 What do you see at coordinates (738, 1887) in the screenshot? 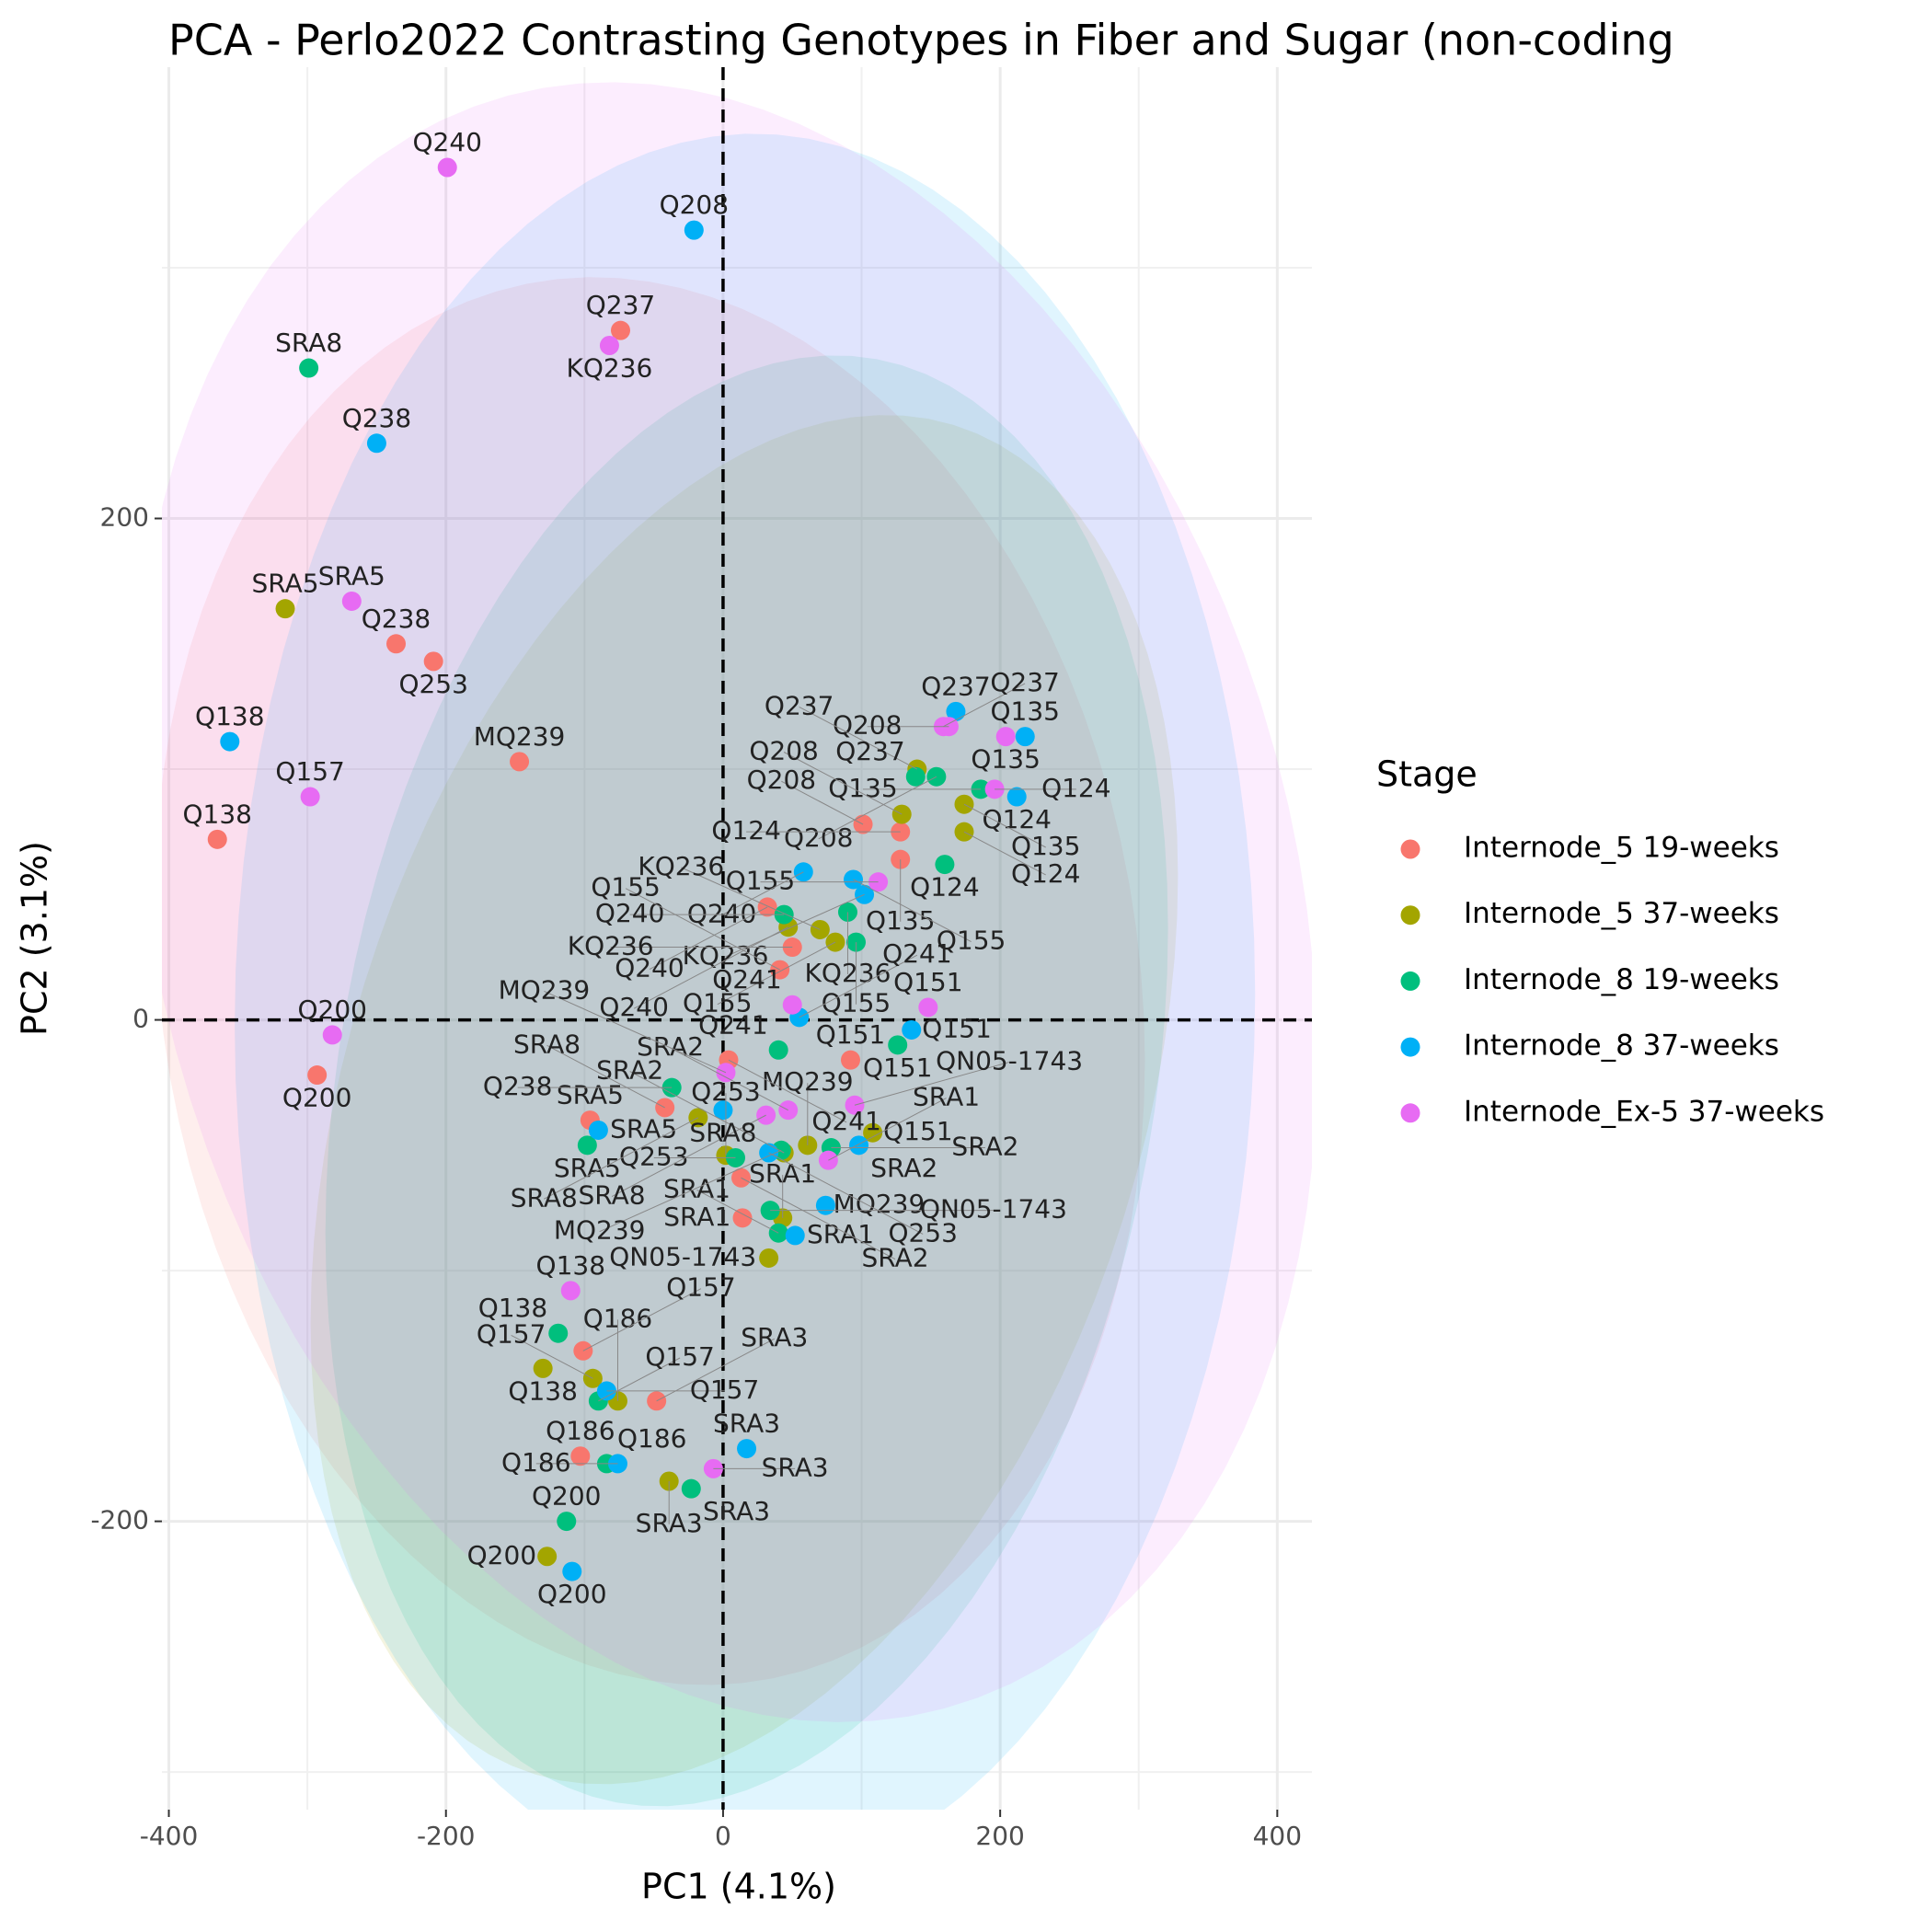
I see `x-axis-label: PC1 (4.1%)` at bounding box center [738, 1887].